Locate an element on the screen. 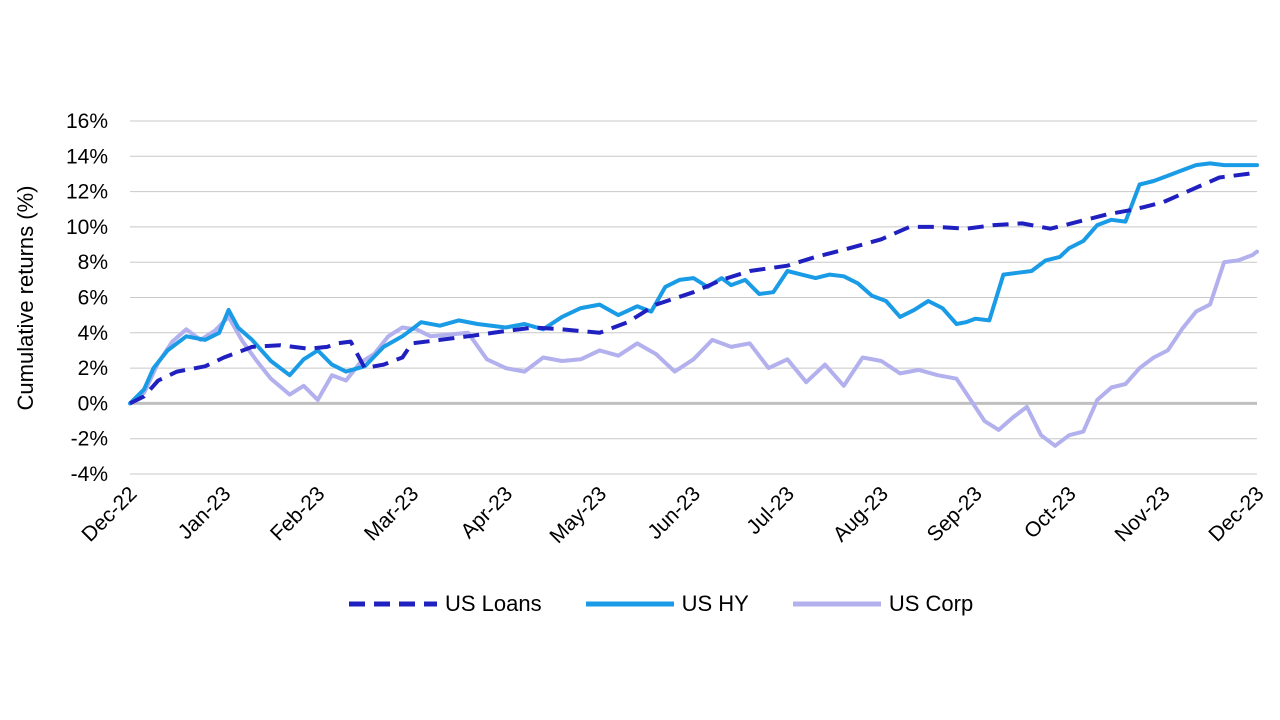  x-tick-label: May-23 is located at coordinates (578, 515).